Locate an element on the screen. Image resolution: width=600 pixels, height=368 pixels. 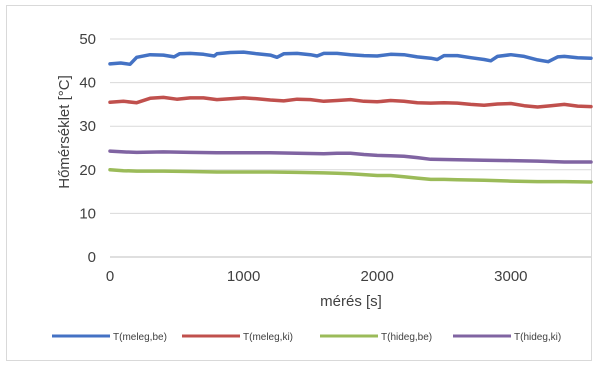
x-tick-label: 3000 is located at coordinates (510, 276).